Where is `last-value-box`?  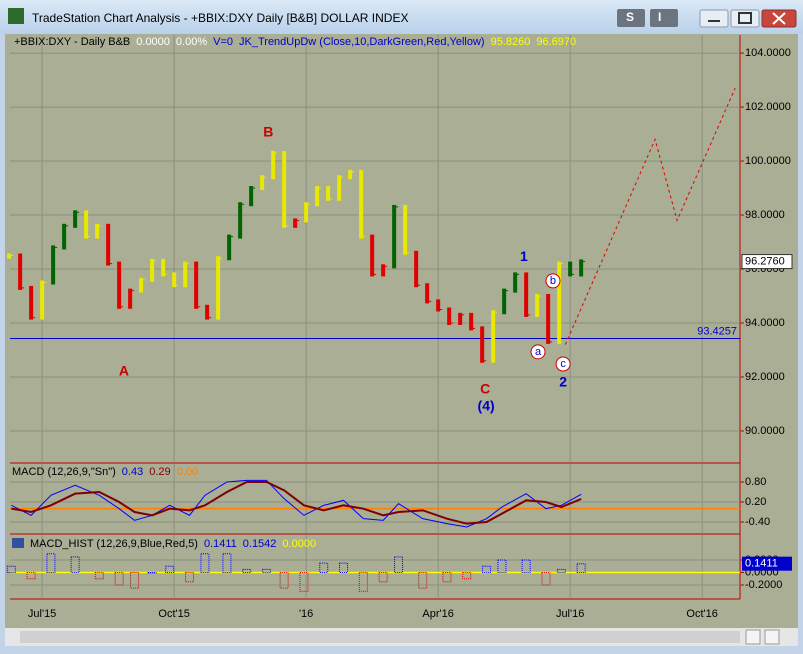 last-value-box is located at coordinates (767, 563).